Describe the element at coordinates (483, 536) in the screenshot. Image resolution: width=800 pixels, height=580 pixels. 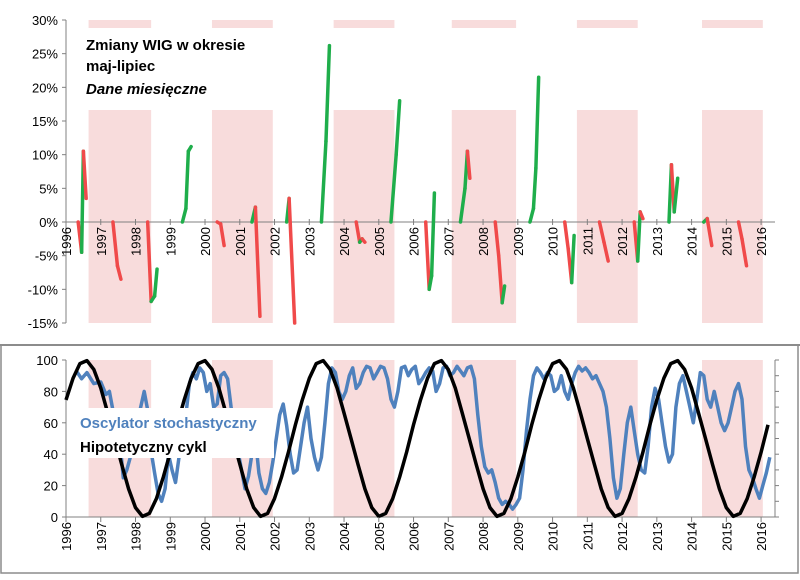
I see `bottom-x-tick-label: 2008` at that location.